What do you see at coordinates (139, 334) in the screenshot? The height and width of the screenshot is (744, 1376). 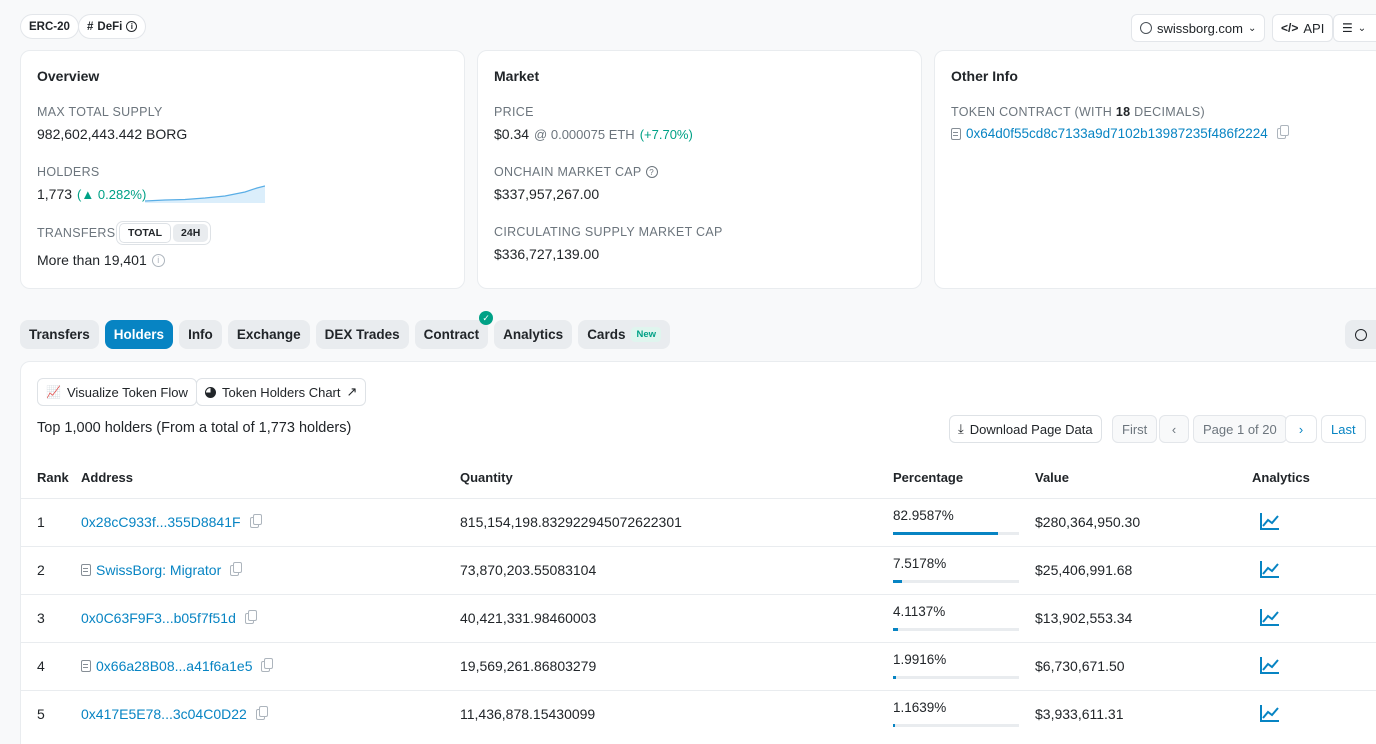 I see `tab-holders: Holders` at bounding box center [139, 334].